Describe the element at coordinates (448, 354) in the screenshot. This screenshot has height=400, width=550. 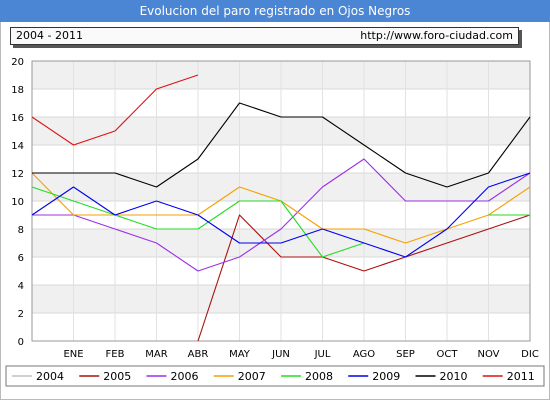
I see `x-tick-label: OCT` at that location.